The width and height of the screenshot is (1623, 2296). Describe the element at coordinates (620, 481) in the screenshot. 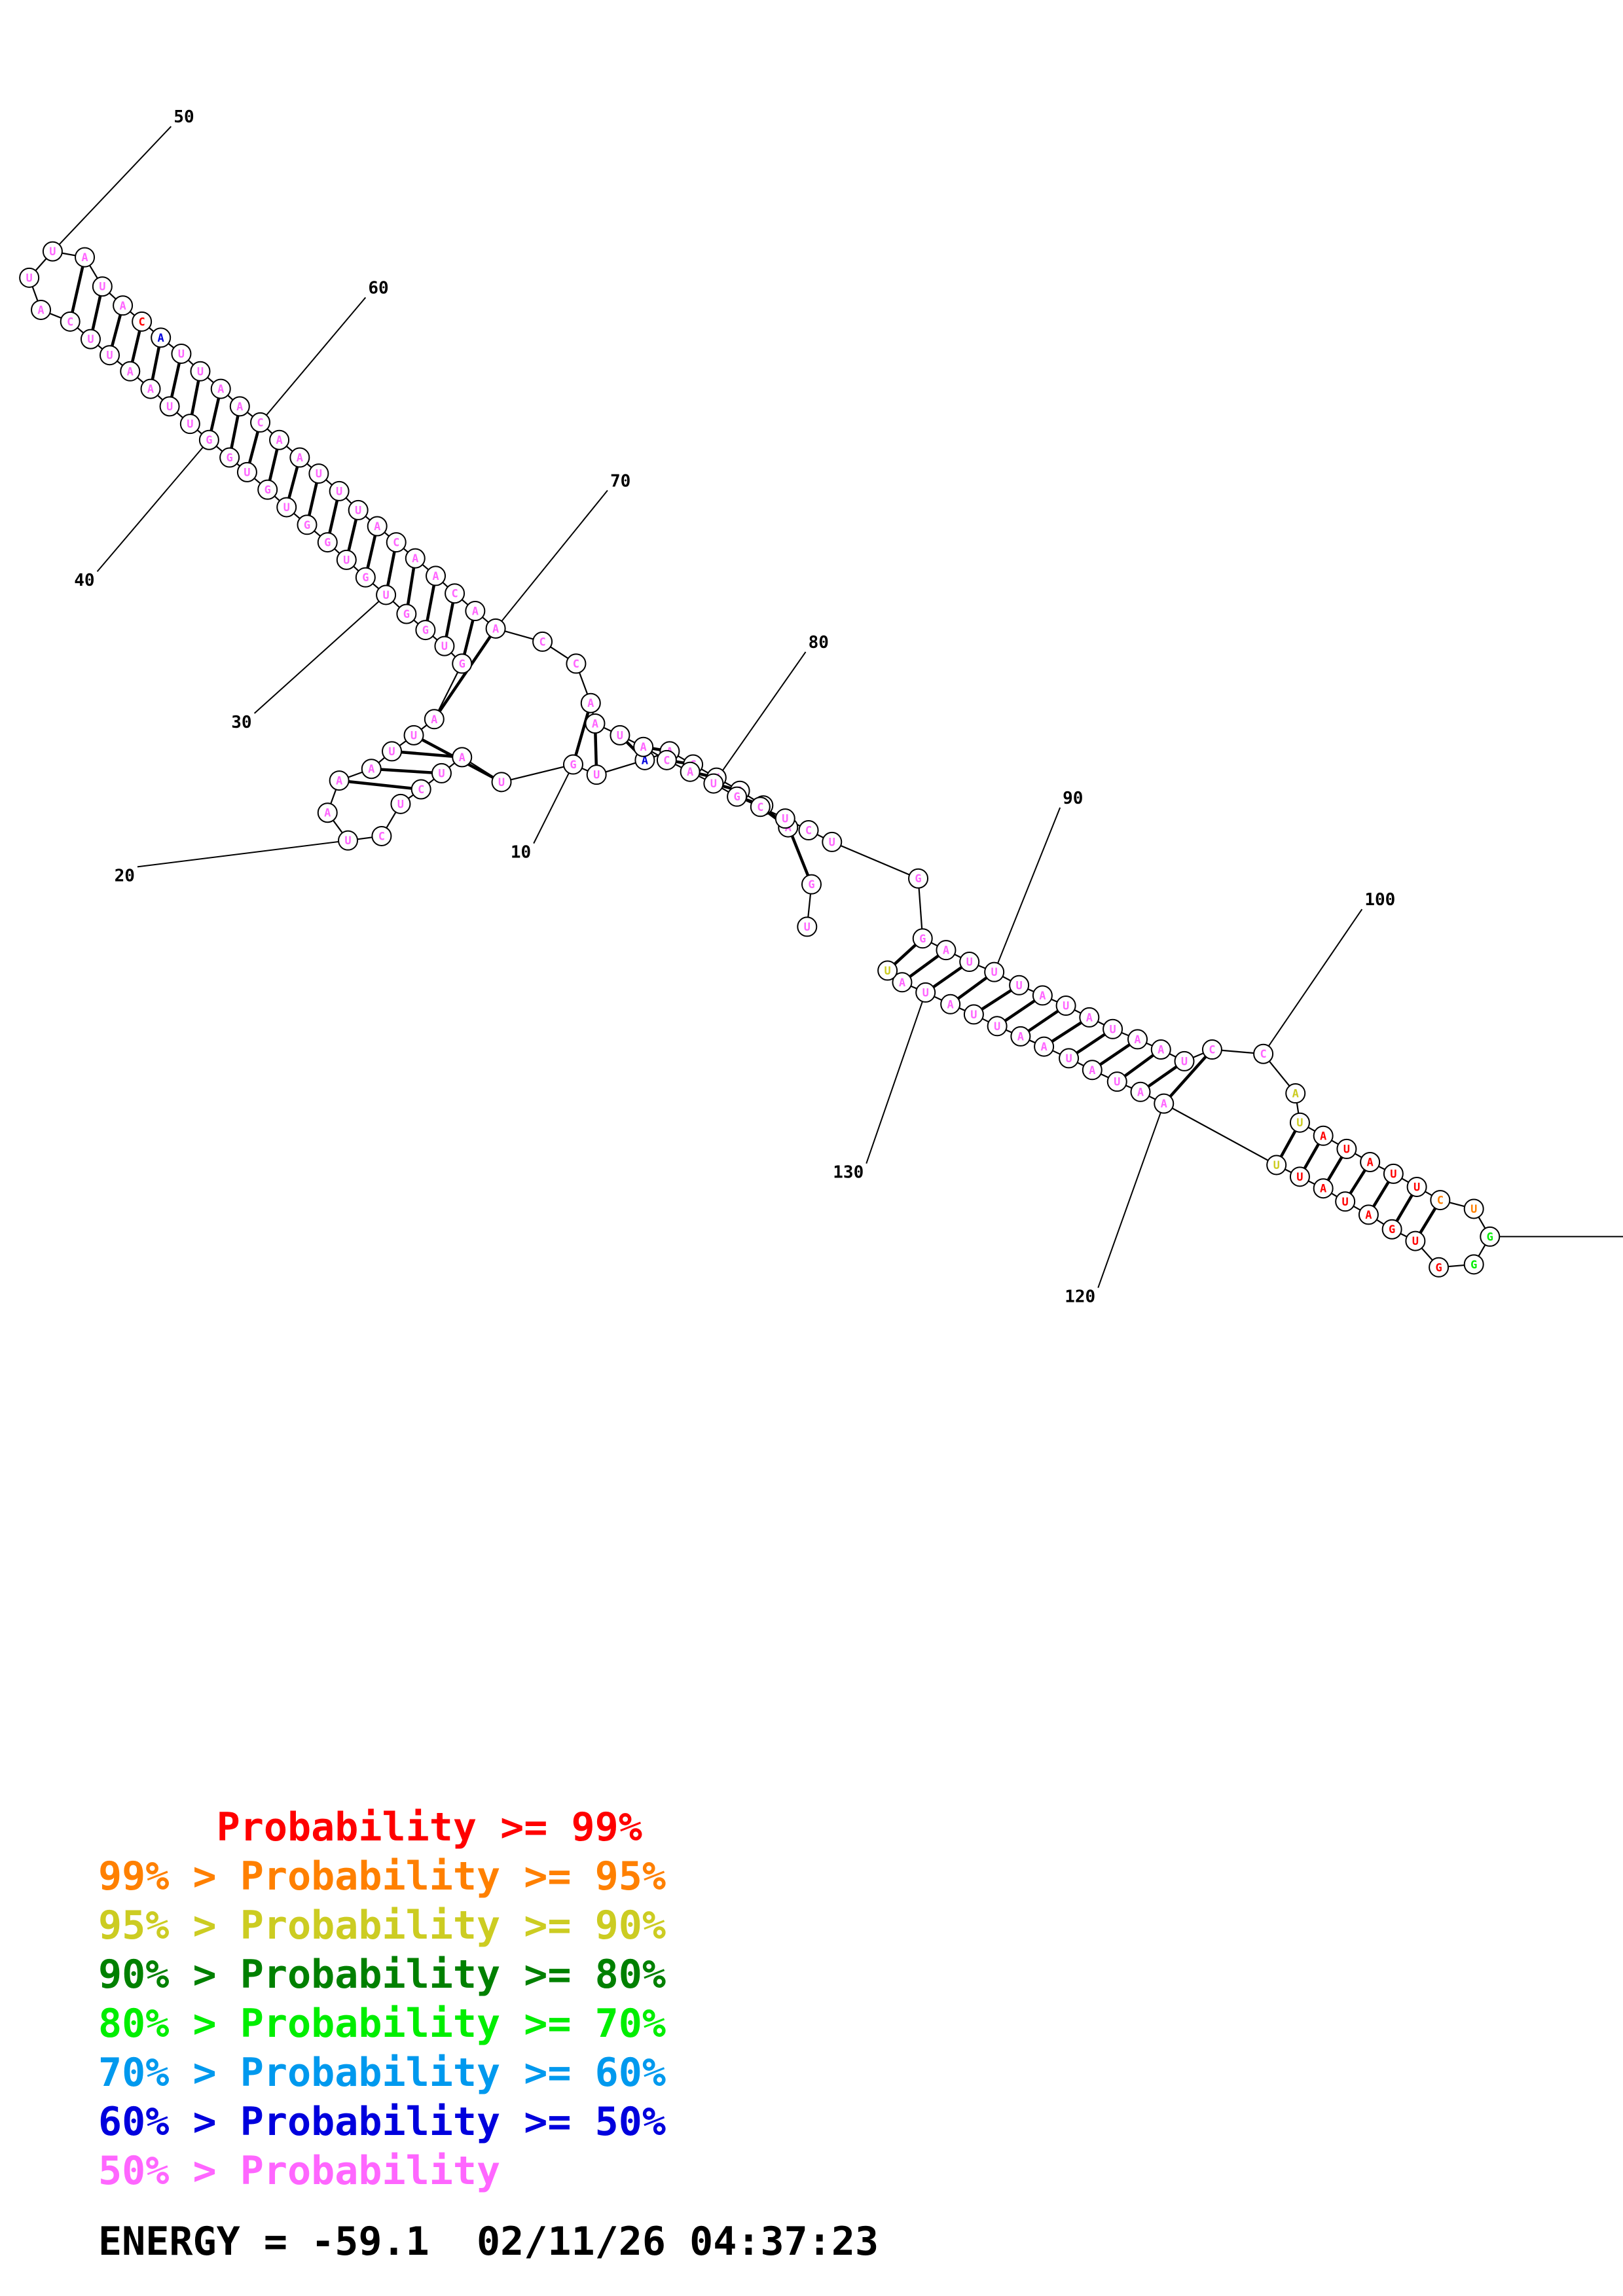

I see `position-number-label: 70` at that location.